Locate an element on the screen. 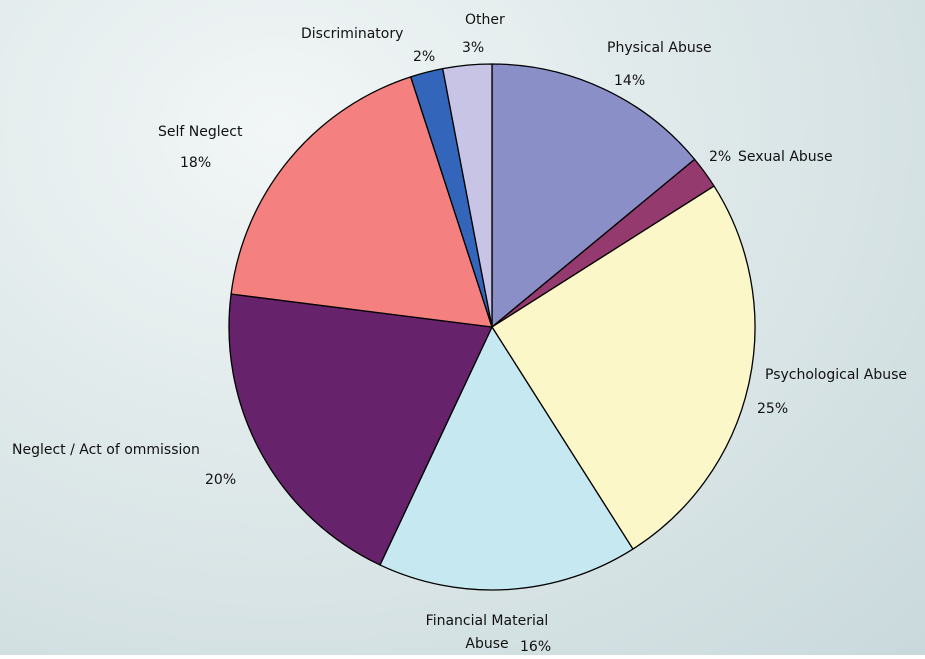  value-label: 16% is located at coordinates (536, 647).